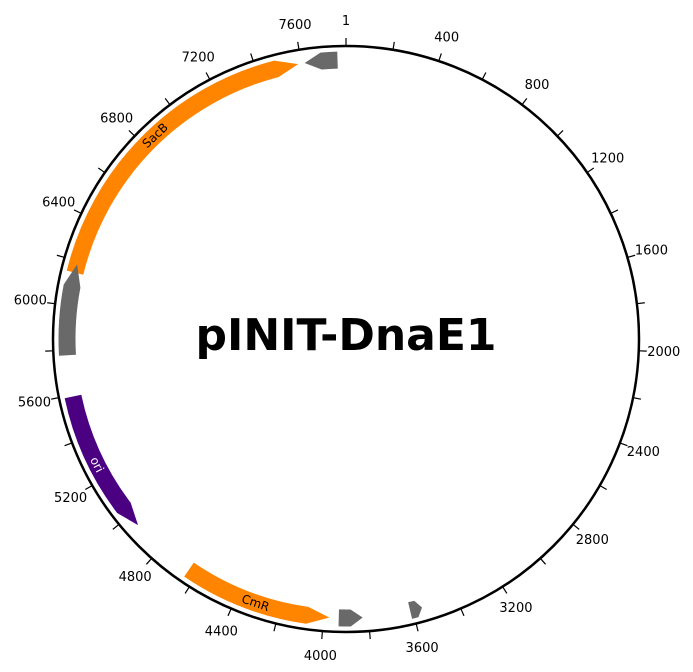 This screenshot has height=672, width=693. What do you see at coordinates (515, 608) in the screenshot?
I see `tick-label: 3200` at bounding box center [515, 608].